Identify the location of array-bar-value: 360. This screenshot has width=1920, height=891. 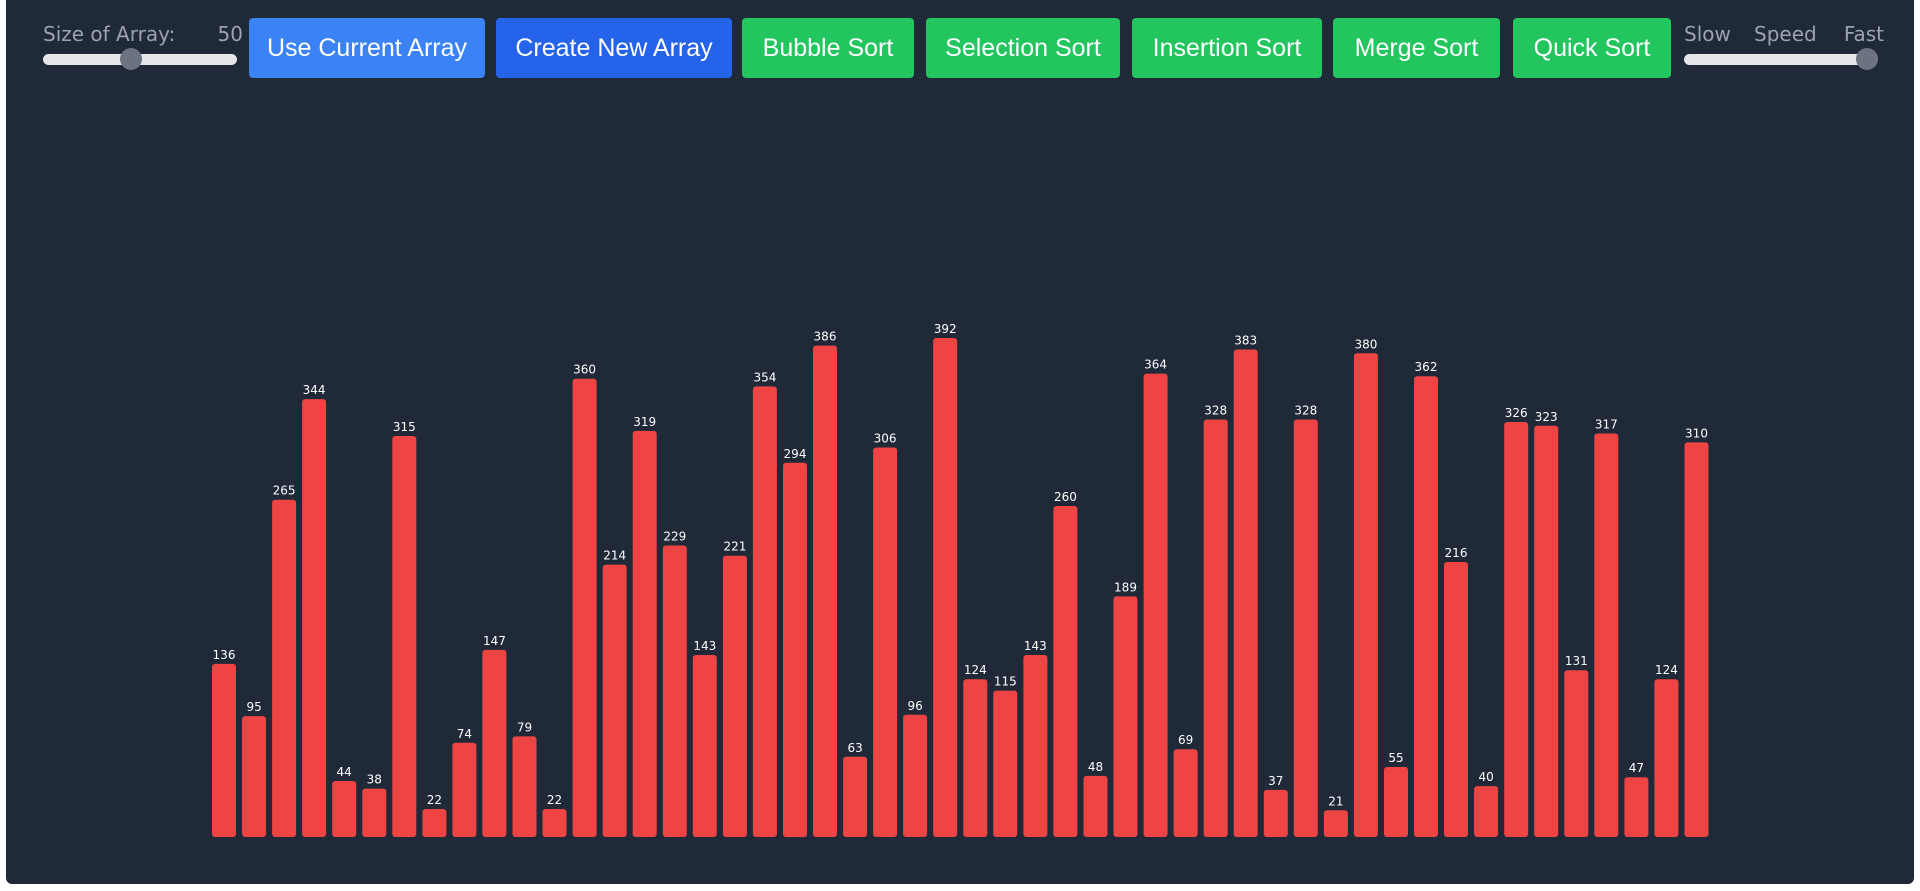
(584, 370).